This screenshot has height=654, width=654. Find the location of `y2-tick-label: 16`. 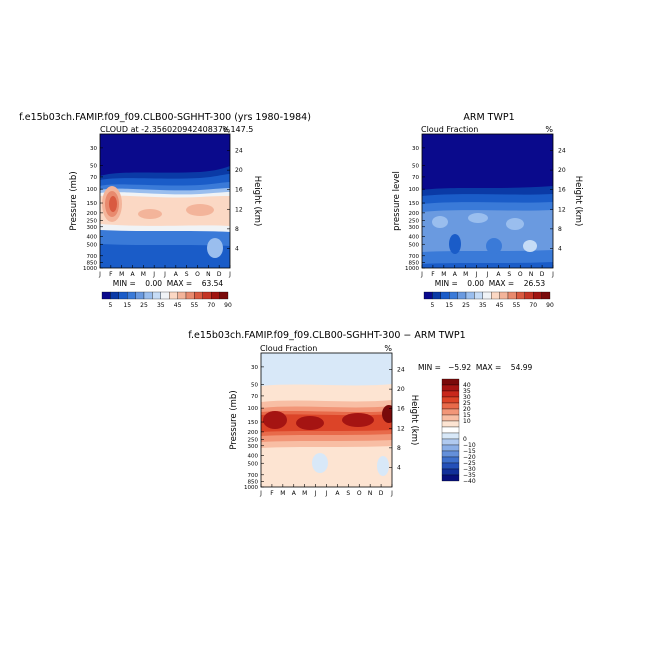

y2-tick-label: 16 is located at coordinates (401, 409).